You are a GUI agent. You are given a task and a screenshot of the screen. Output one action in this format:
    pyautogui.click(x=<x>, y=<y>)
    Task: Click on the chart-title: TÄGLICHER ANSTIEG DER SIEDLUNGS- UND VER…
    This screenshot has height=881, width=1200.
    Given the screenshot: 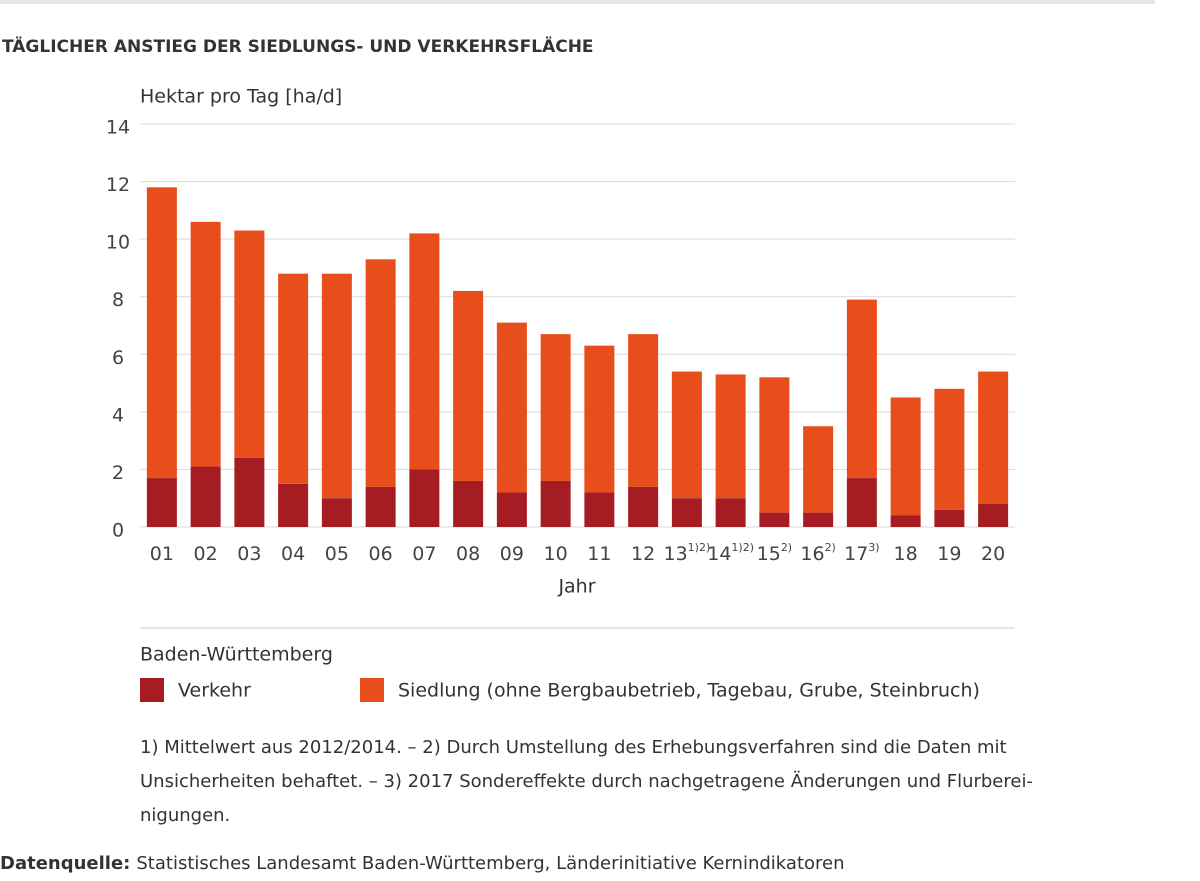 What is the action you would take?
    pyautogui.click(x=298, y=46)
    